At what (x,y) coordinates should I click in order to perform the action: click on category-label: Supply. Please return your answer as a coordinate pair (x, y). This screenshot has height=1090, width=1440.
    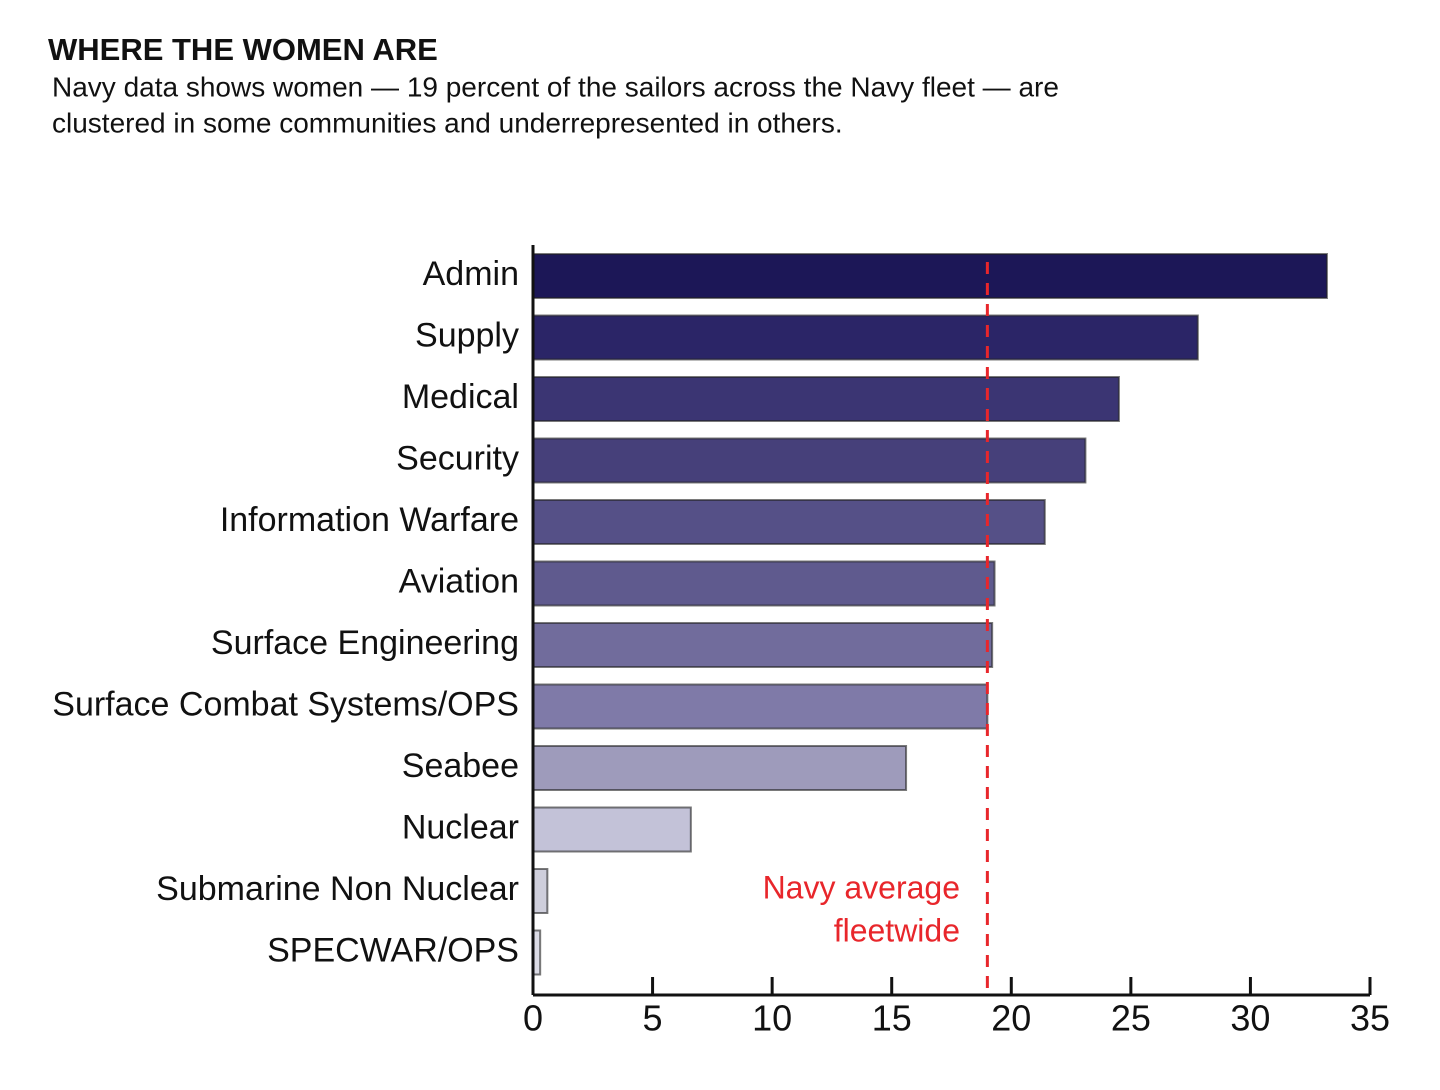
    Looking at the image, I should click on (467, 335).